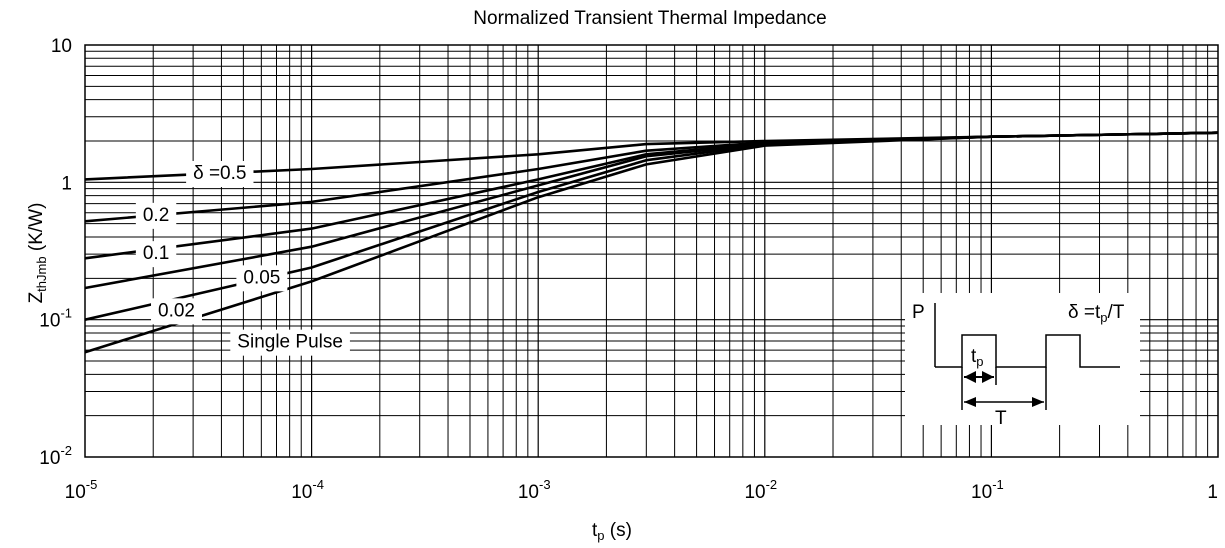 Image resolution: width=1225 pixels, height=548 pixels. I want to click on x-tick-label: 1, so click(1212, 492).